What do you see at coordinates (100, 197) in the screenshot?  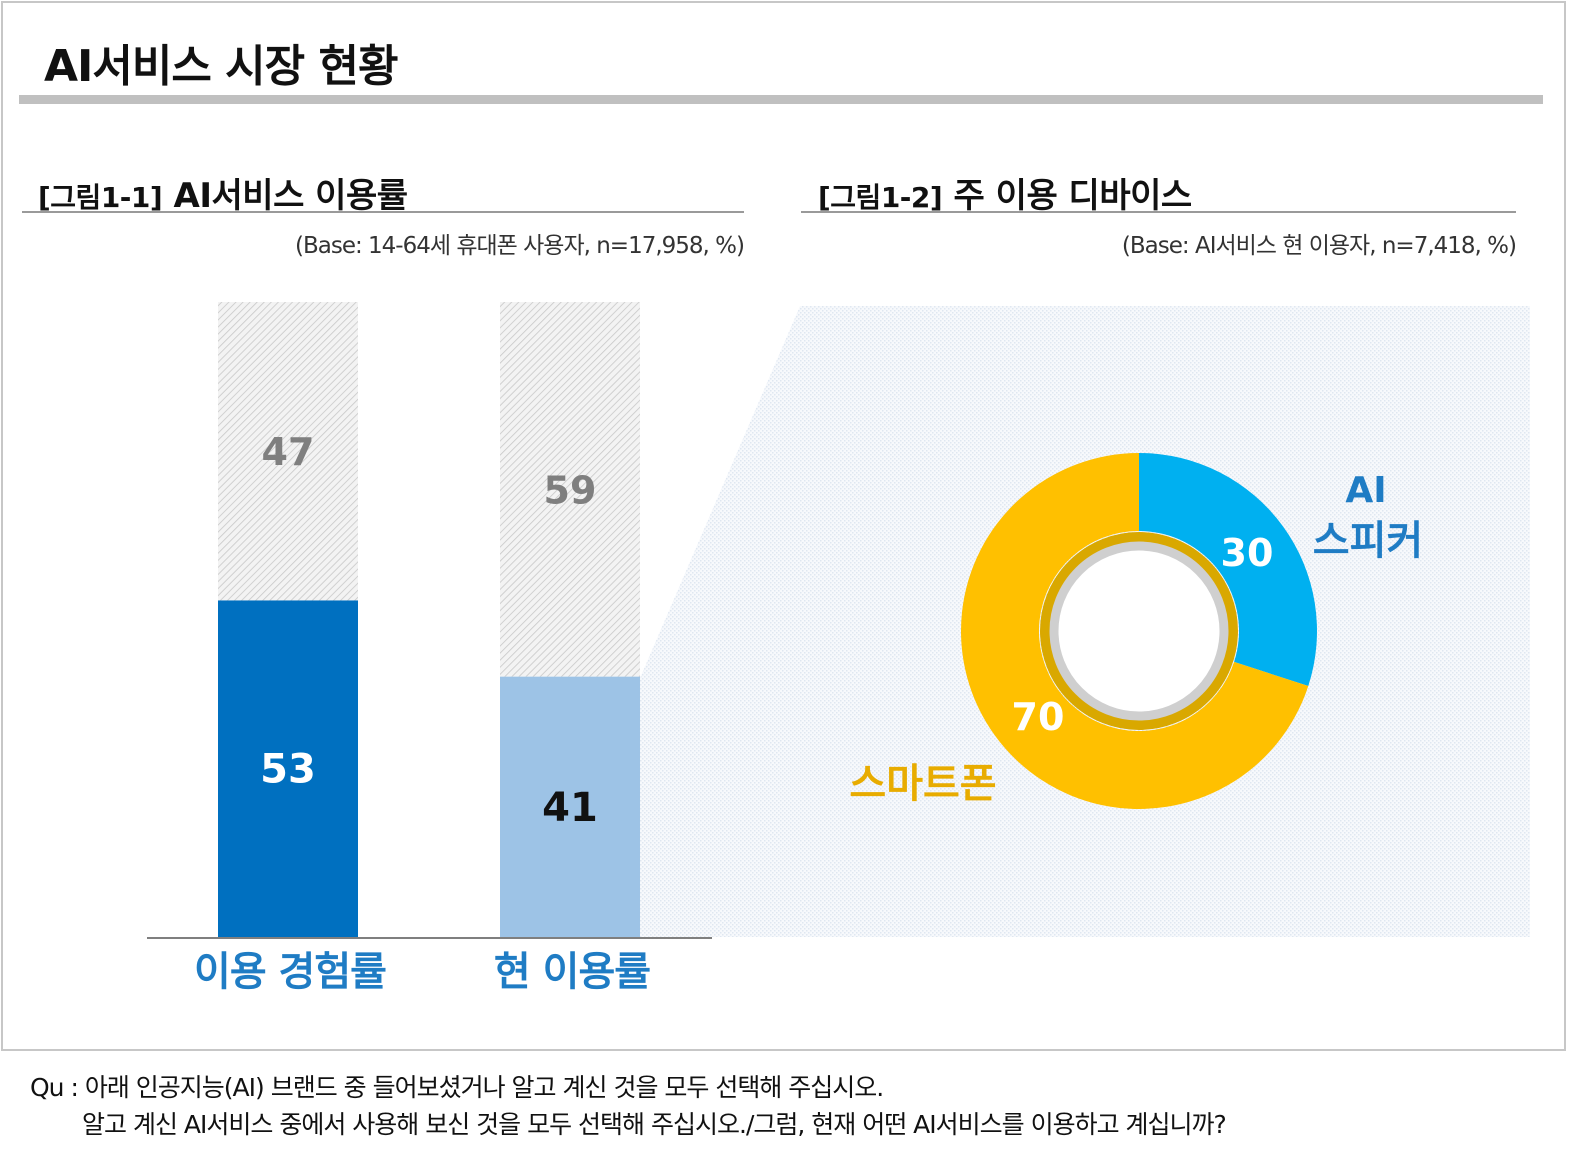 I see `figure-1-tag: [그림1-1]` at bounding box center [100, 197].